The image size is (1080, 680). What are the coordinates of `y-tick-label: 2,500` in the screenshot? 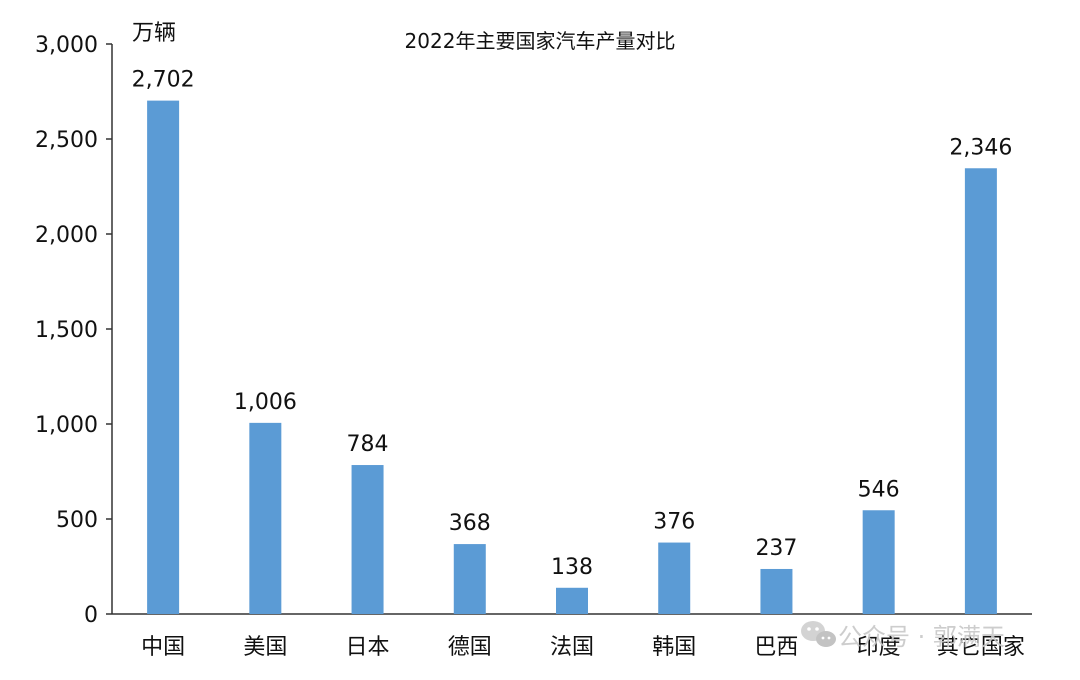 It's located at (66, 140).